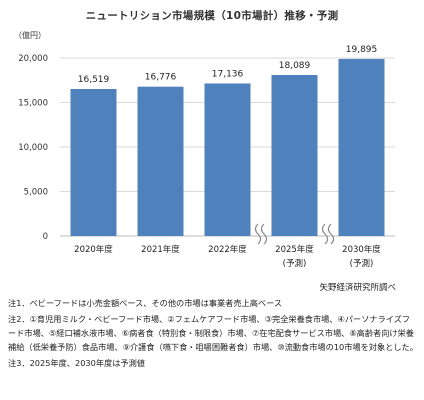 The image size is (424, 400). What do you see at coordinates (161, 78) in the screenshot?
I see `data-label: 16,776` at bounding box center [161, 78].